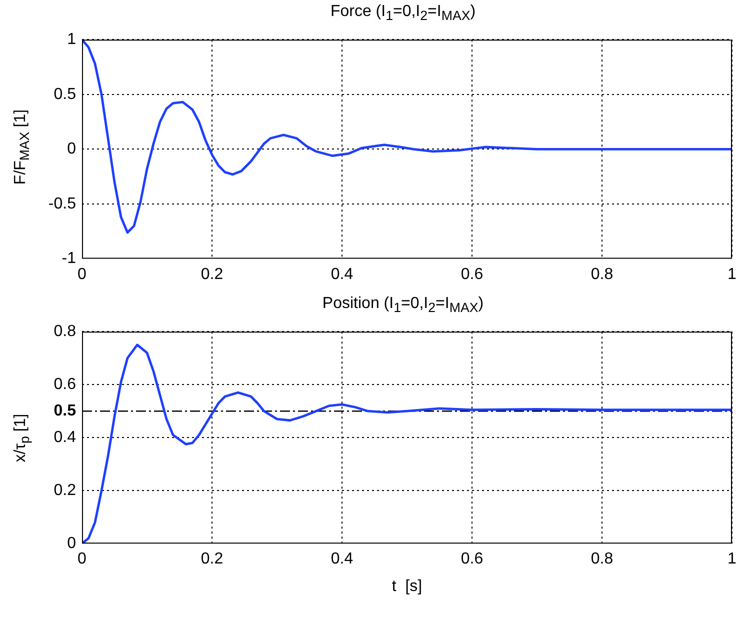 The image size is (746, 620). Describe the element at coordinates (69, 259) in the screenshot. I see `y-tick-label: -1` at that location.